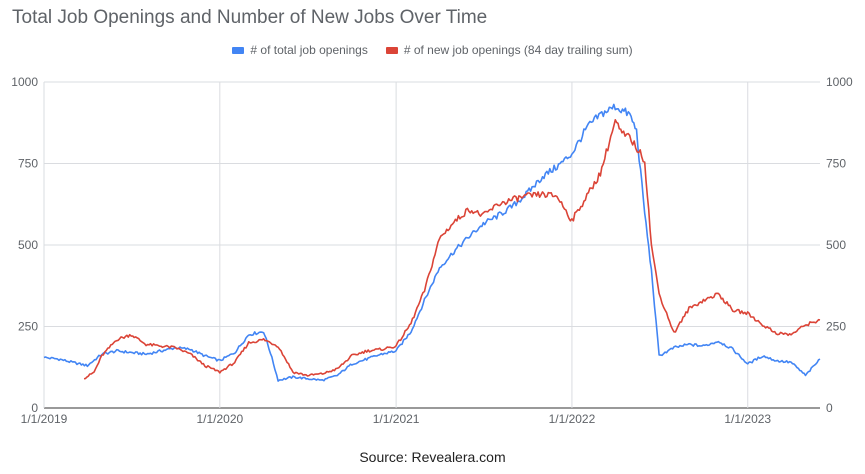 The height and width of the screenshot is (474, 865). Describe the element at coordinates (28, 245) in the screenshot. I see `y-tick-left-500: 500` at that location.